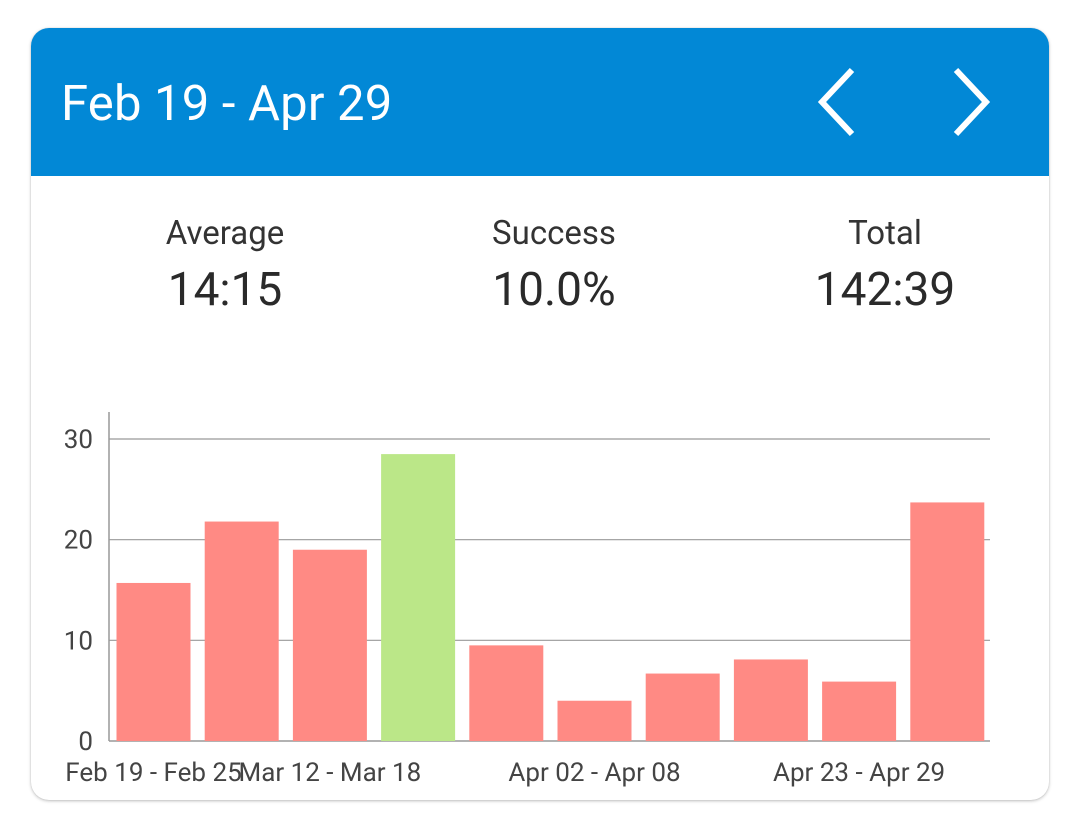 The height and width of the screenshot is (825, 1080). What do you see at coordinates (330, 773) in the screenshot?
I see `x-tick-label: Mar 12 - Mar 18` at bounding box center [330, 773].